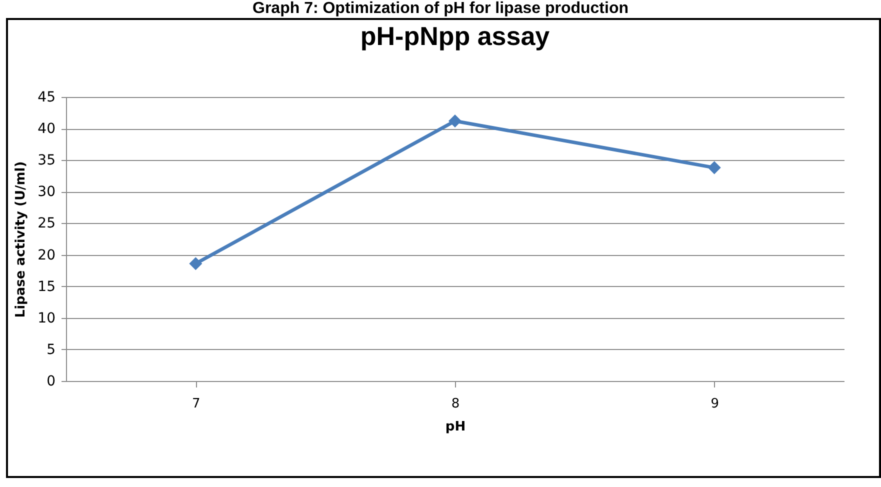  I want to click on caption: Graph 7: Optimization of pH for lipase production, so click(441, 9).